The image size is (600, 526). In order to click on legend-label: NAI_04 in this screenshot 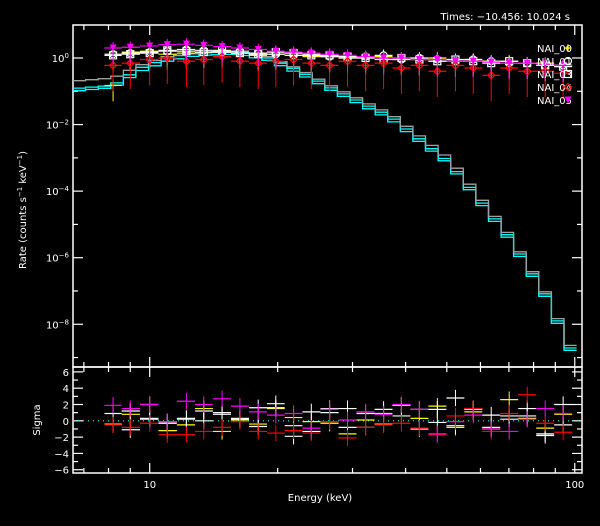, I will do `click(554, 88)`.